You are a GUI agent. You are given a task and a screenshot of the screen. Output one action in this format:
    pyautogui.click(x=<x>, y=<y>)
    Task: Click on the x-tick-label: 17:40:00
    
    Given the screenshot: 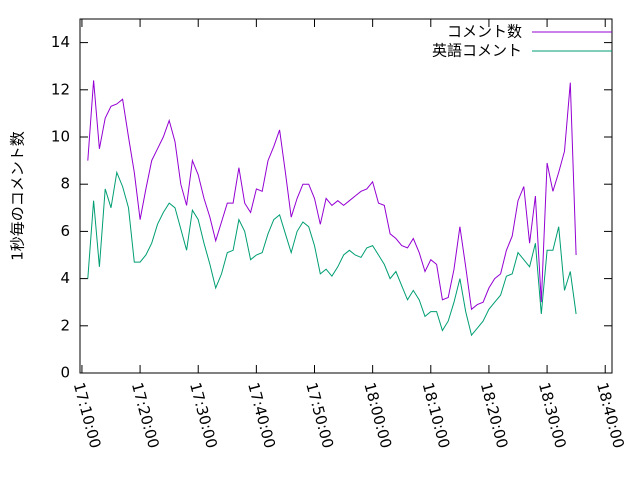 What is the action you would take?
    pyautogui.click(x=261, y=416)
    